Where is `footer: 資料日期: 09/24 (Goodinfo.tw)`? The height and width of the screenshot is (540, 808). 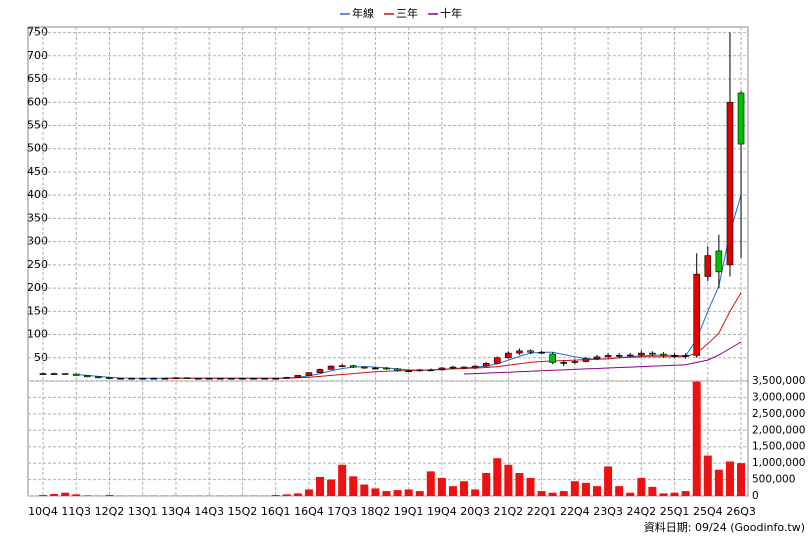 footer: 資料日期: 09/24 (Goodinfo.tw) is located at coordinates (724, 527).